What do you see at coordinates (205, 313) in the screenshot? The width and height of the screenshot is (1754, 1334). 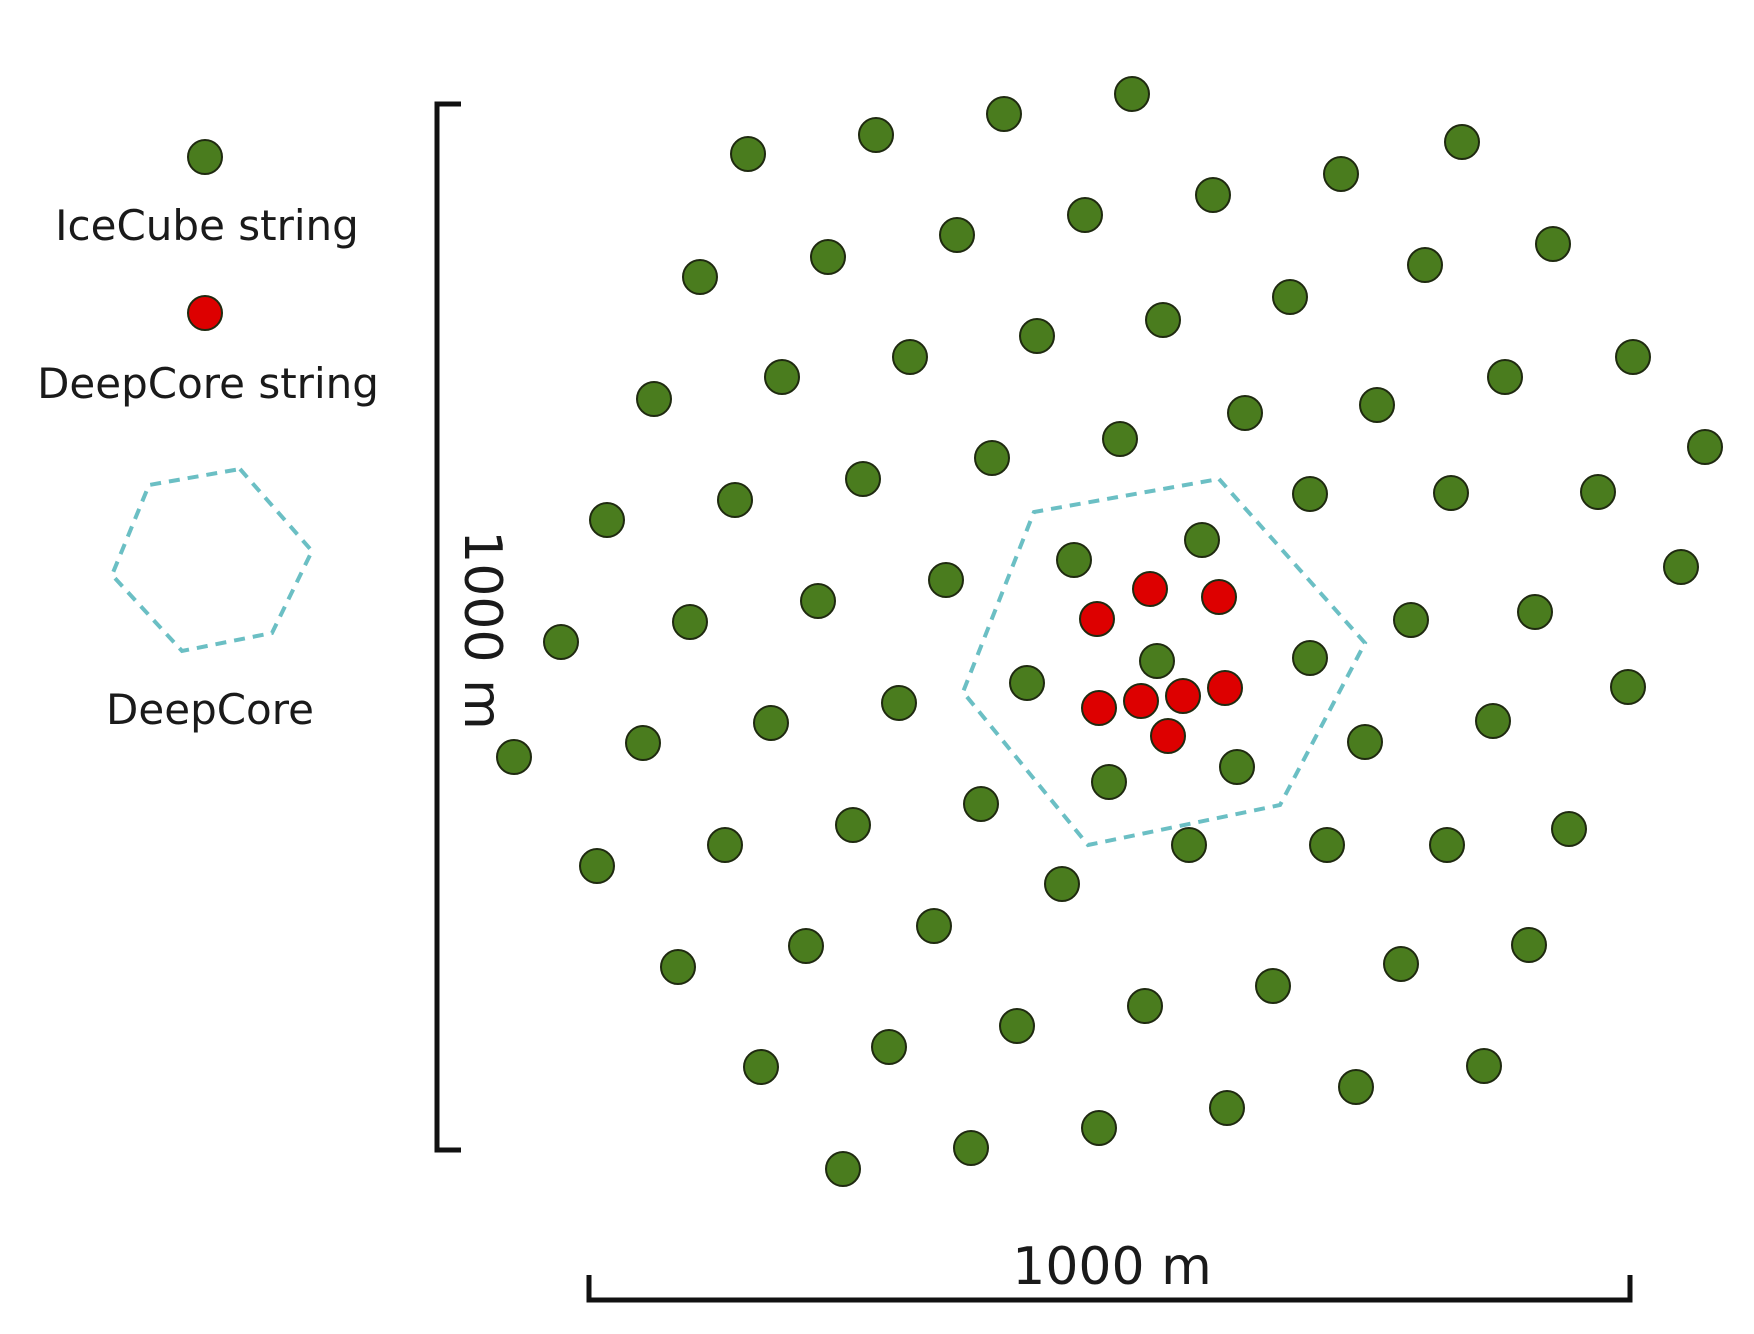 I see `legend-deepcore-string-marker` at bounding box center [205, 313].